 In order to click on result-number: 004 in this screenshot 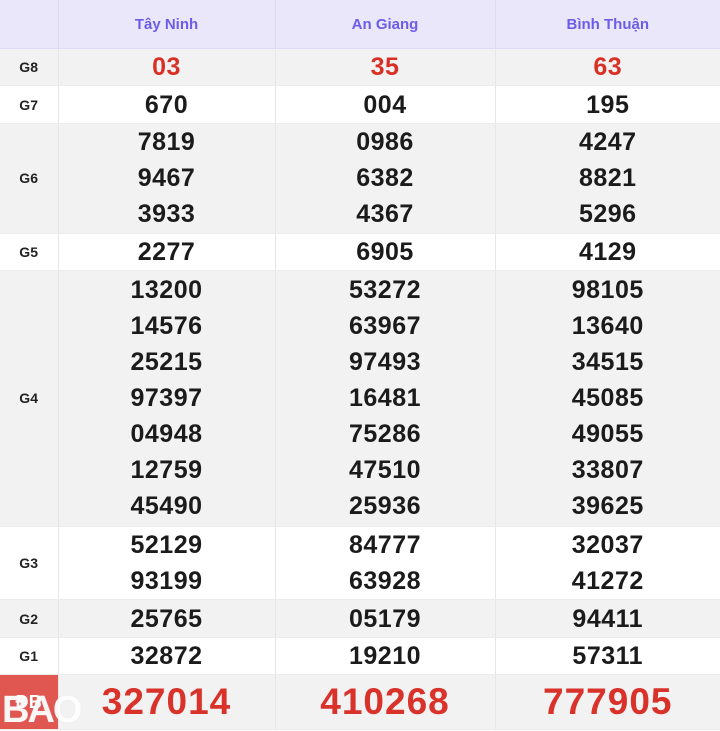, I will do `click(385, 105)`.